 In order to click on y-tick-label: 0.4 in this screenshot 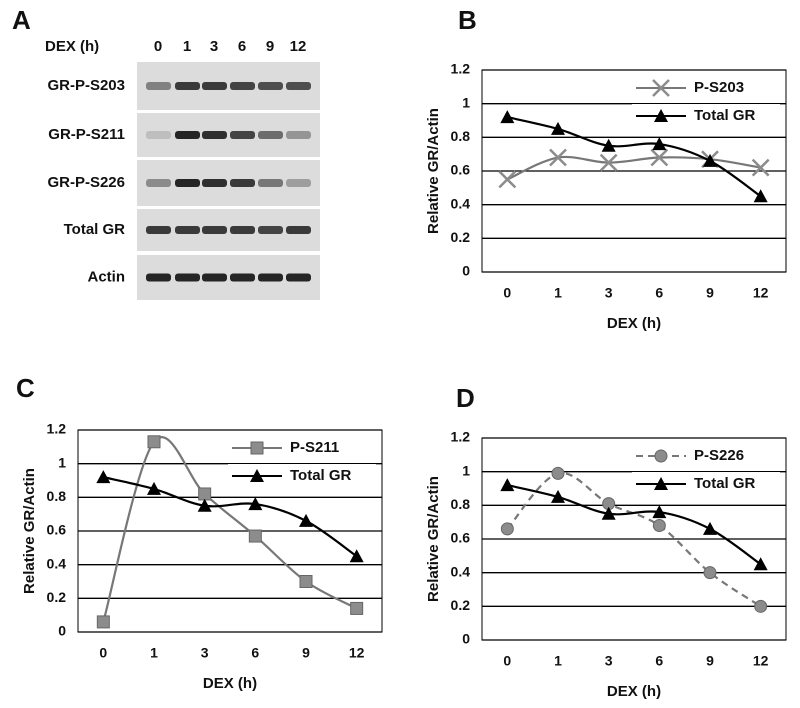, I will do `click(461, 203)`.